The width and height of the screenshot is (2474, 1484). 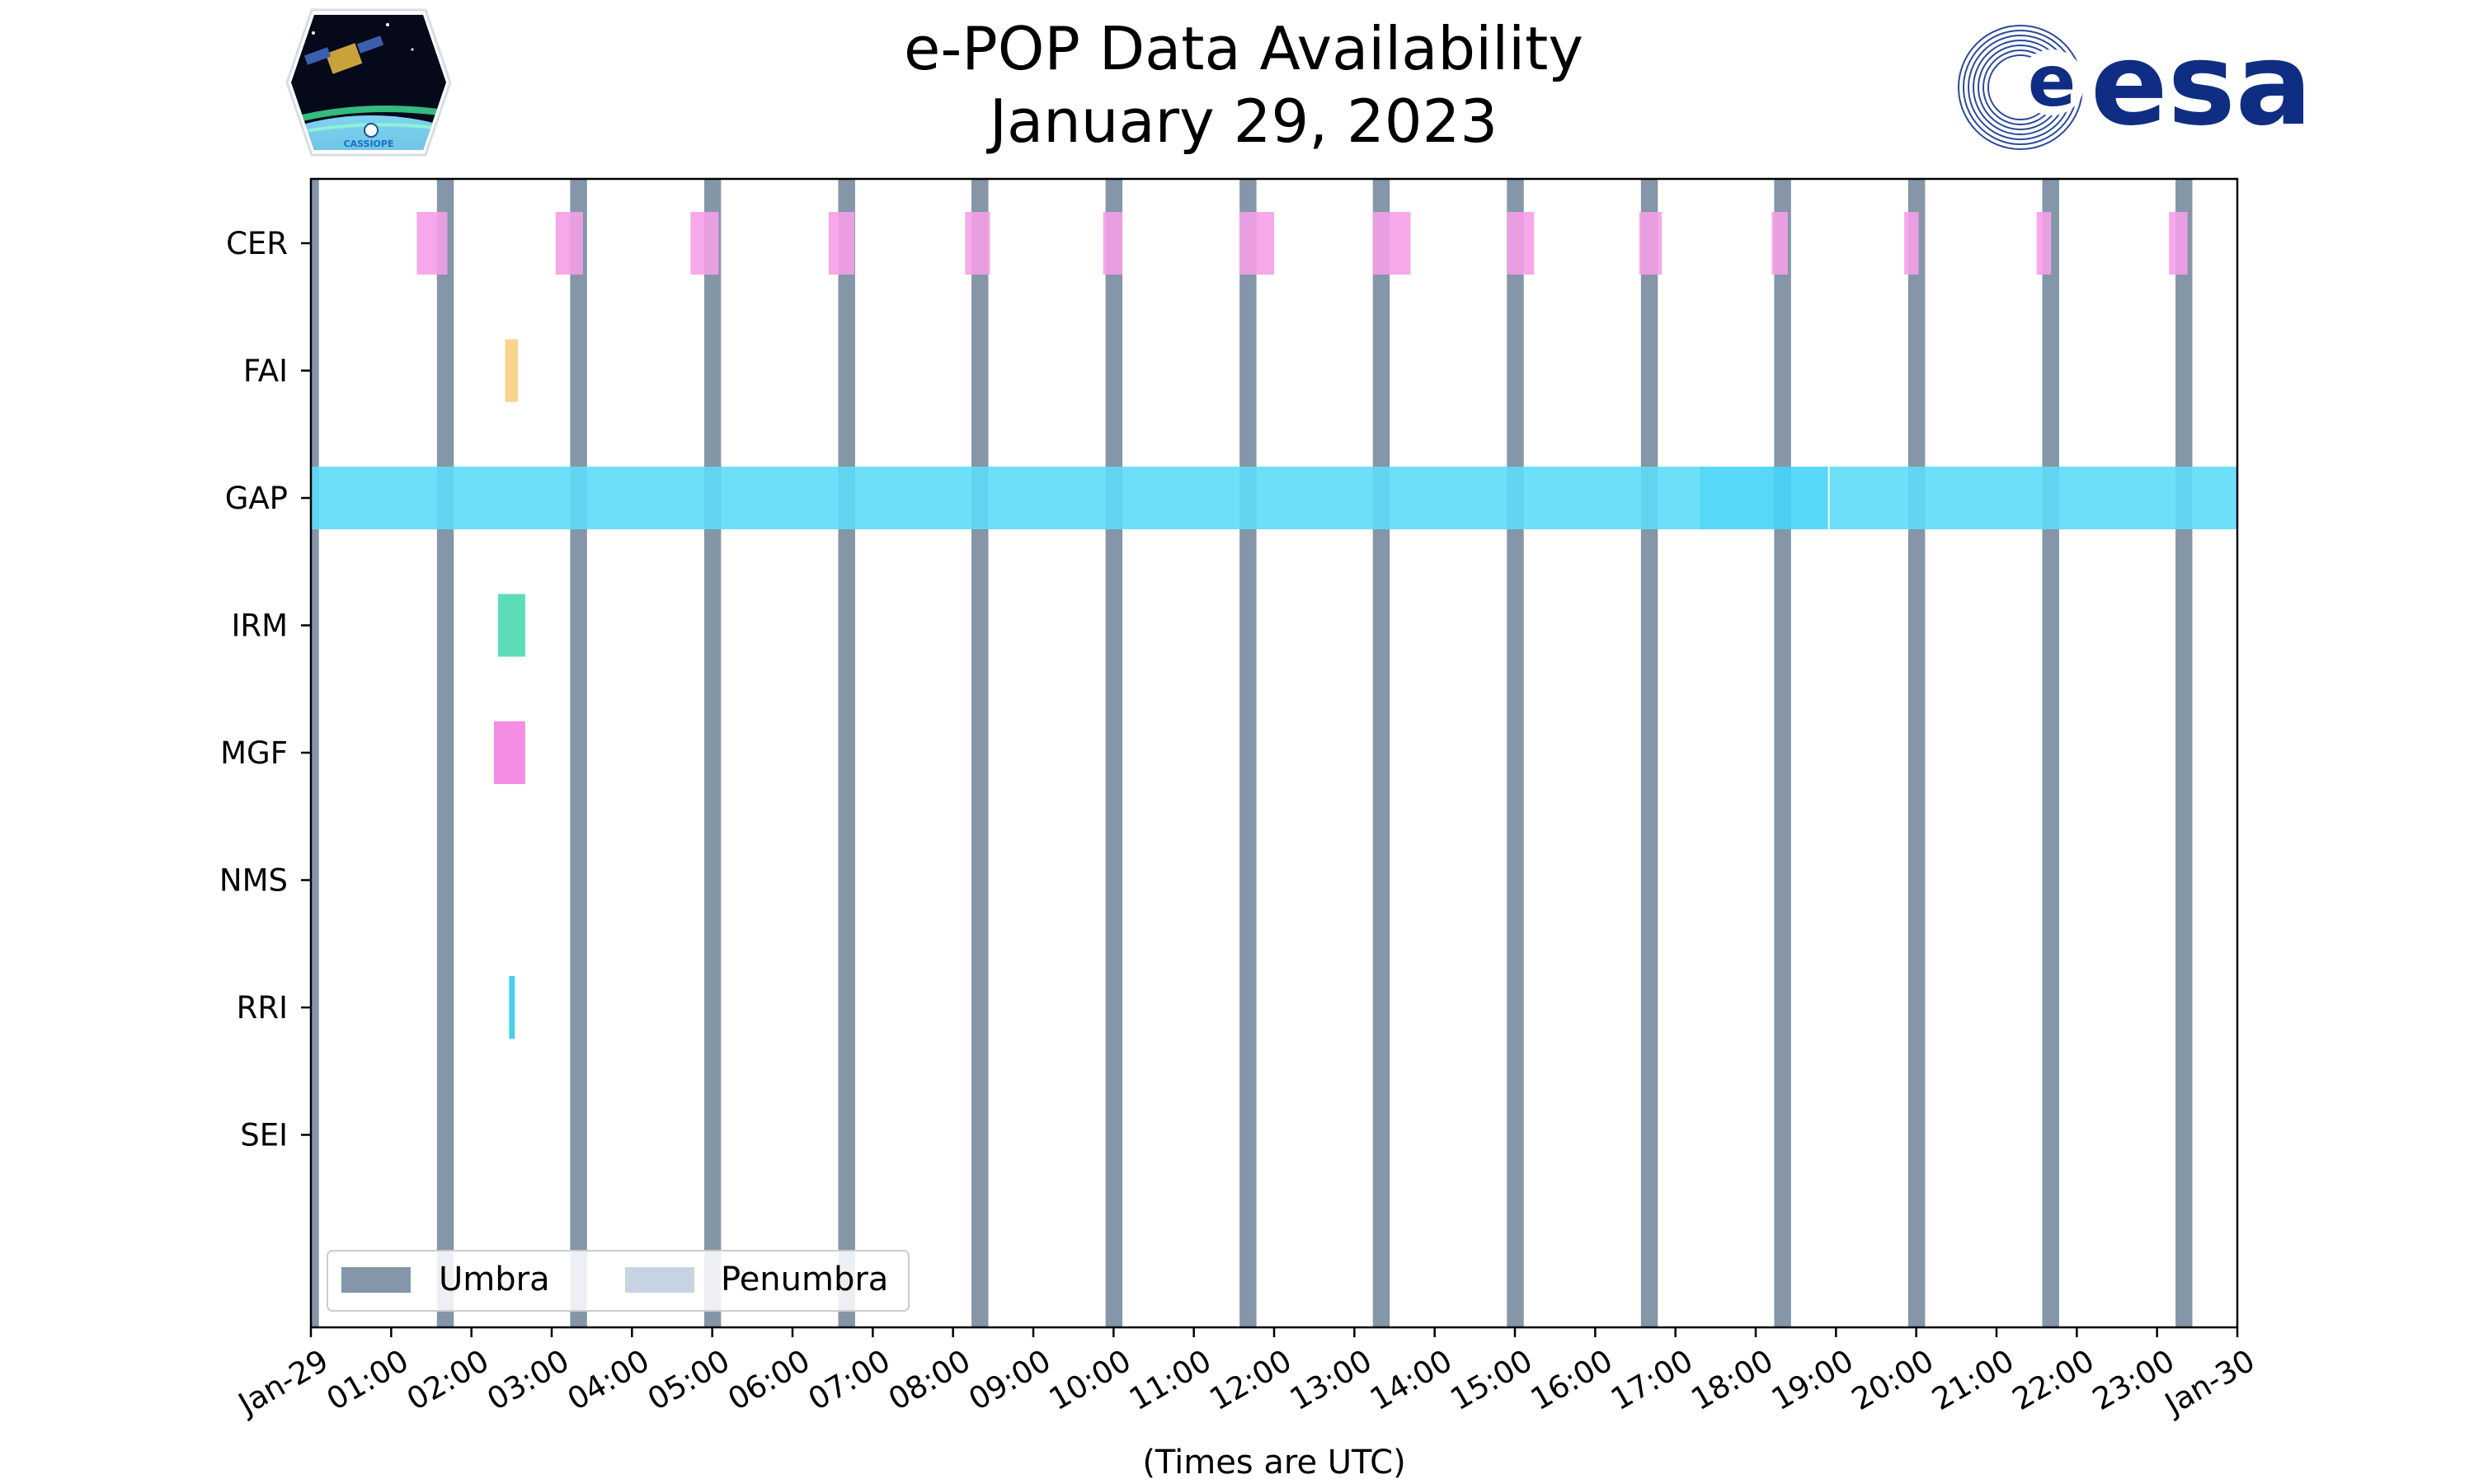 I want to click on legend-umbra-label: Umbra, so click(x=494, y=1279).